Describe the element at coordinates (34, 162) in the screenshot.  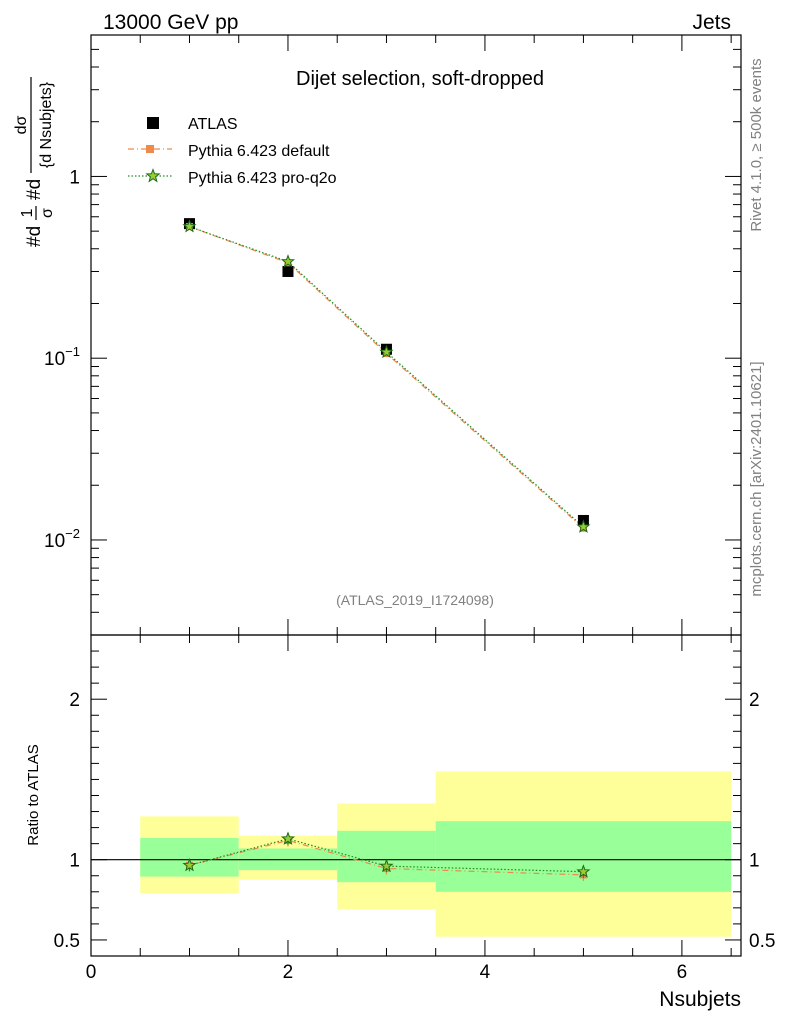
I see `main-ylabel: #d 1 σ #d dσ {d Nsubjets}` at that location.